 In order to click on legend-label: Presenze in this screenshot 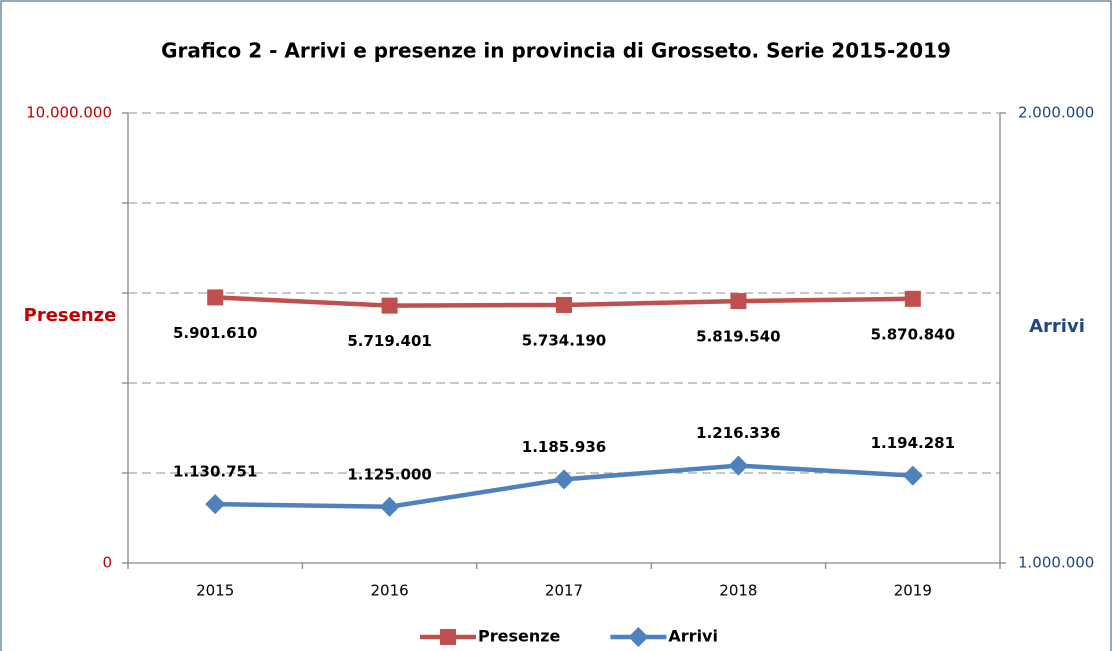, I will do `click(519, 636)`.